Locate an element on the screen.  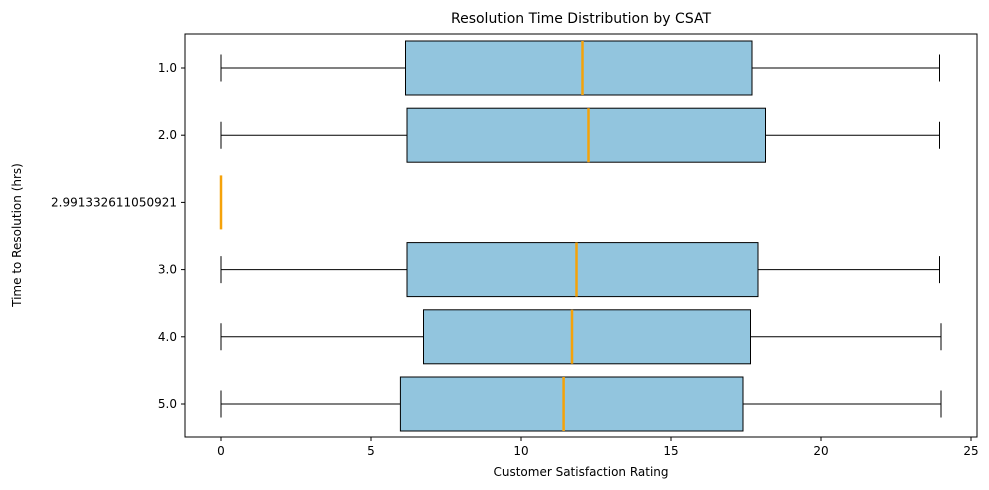
y-tick-label: 3.0 is located at coordinates (167, 270).